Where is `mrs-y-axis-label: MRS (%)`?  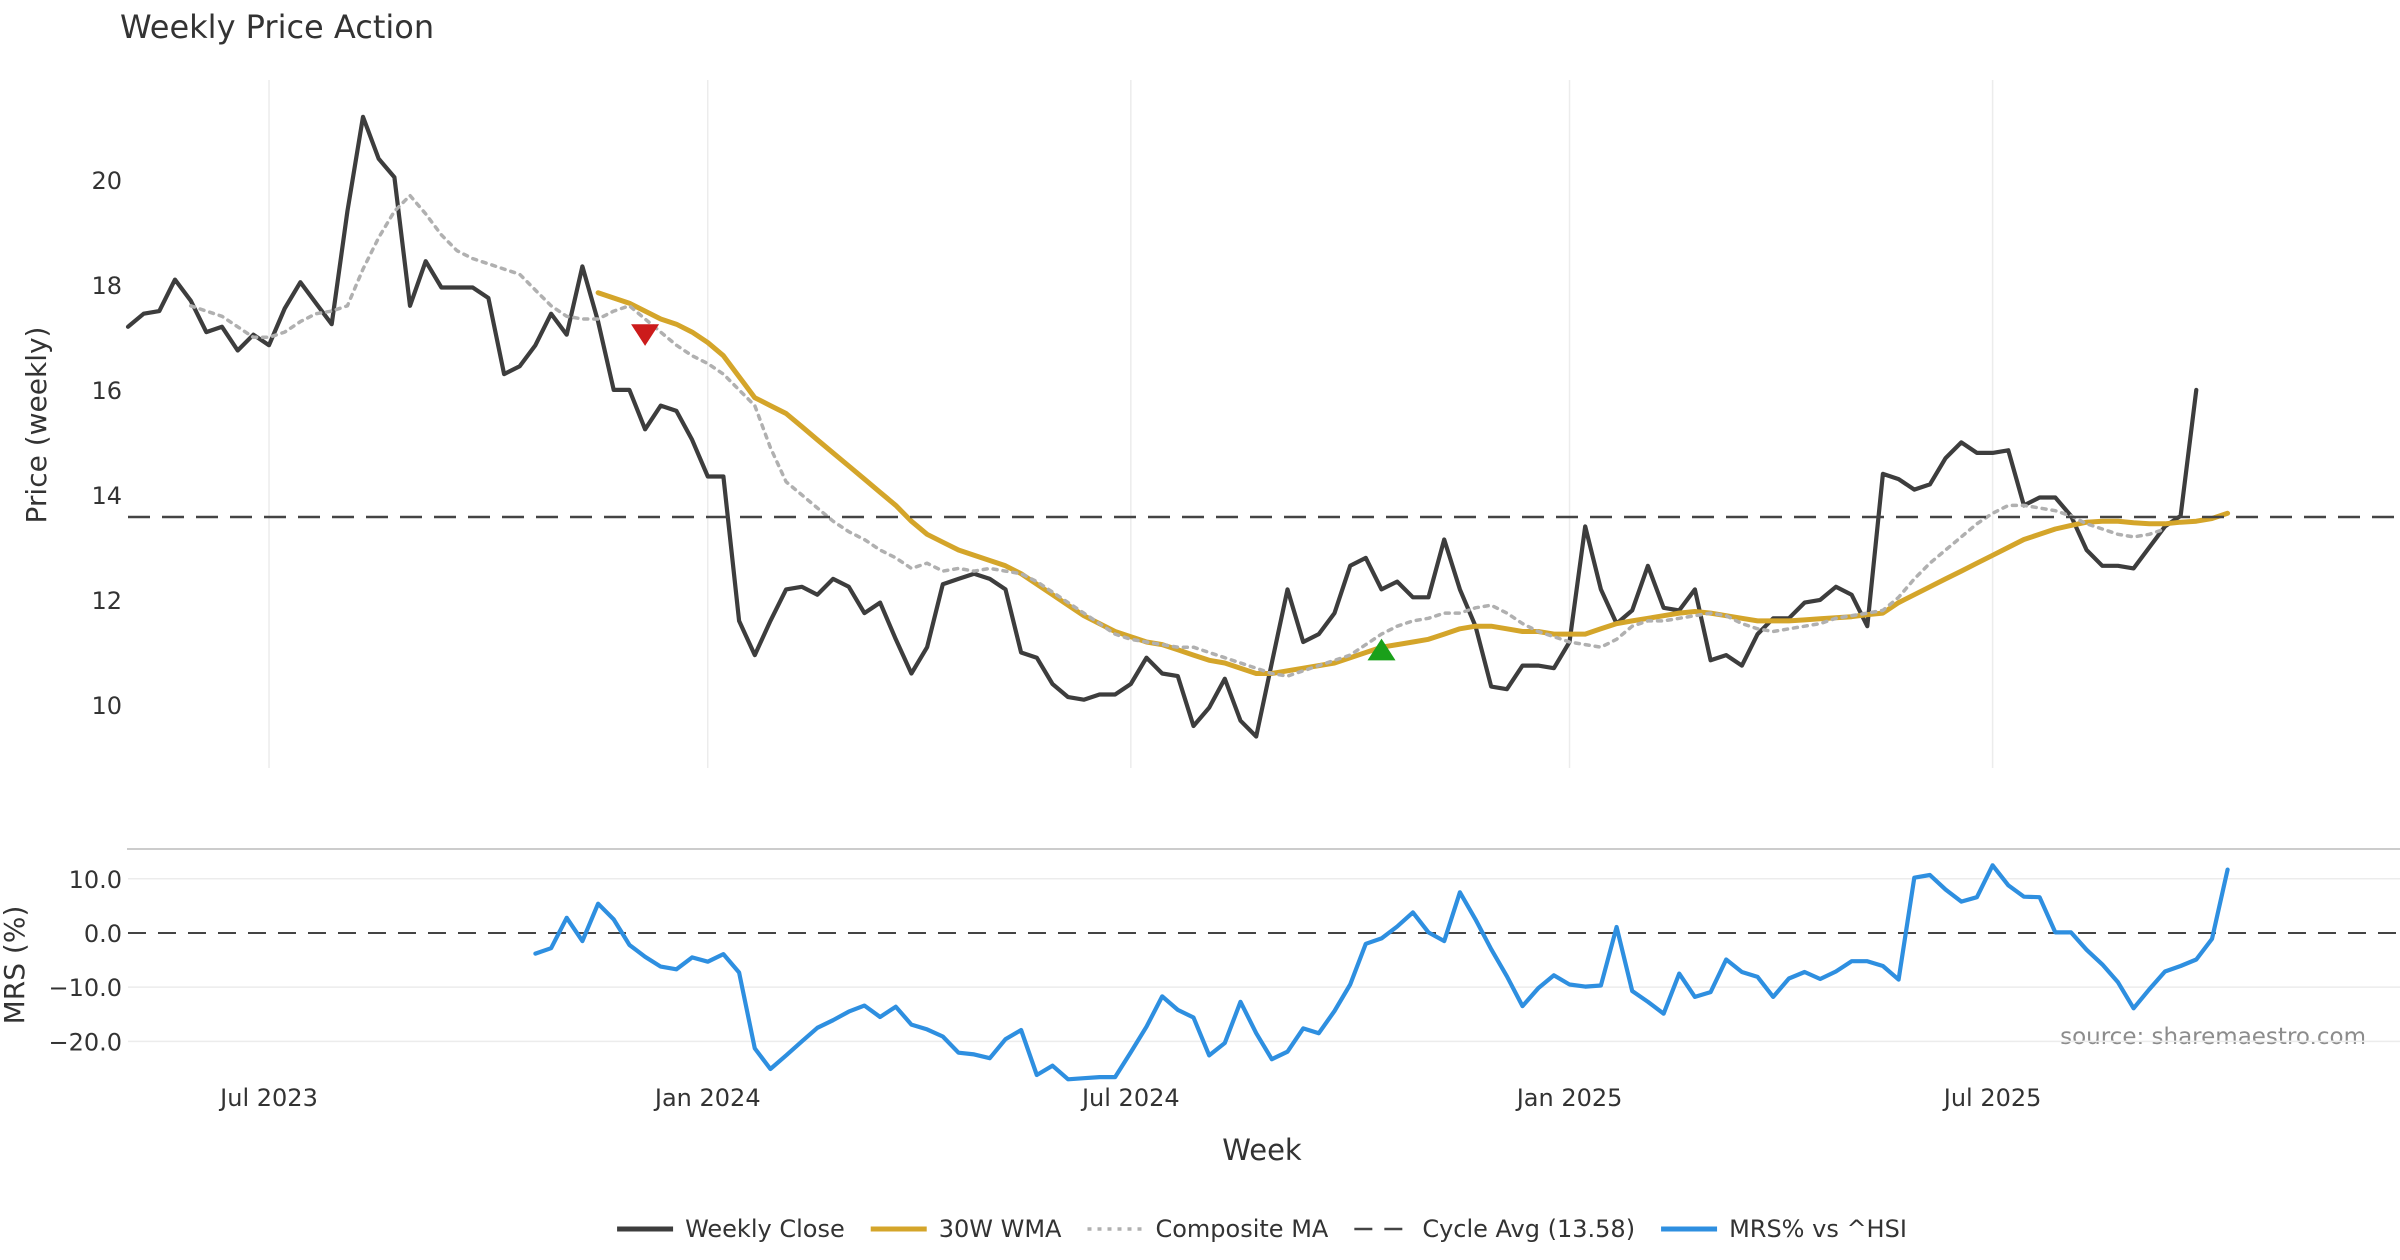 mrs-y-axis-label: MRS (%) is located at coordinates (15, 965).